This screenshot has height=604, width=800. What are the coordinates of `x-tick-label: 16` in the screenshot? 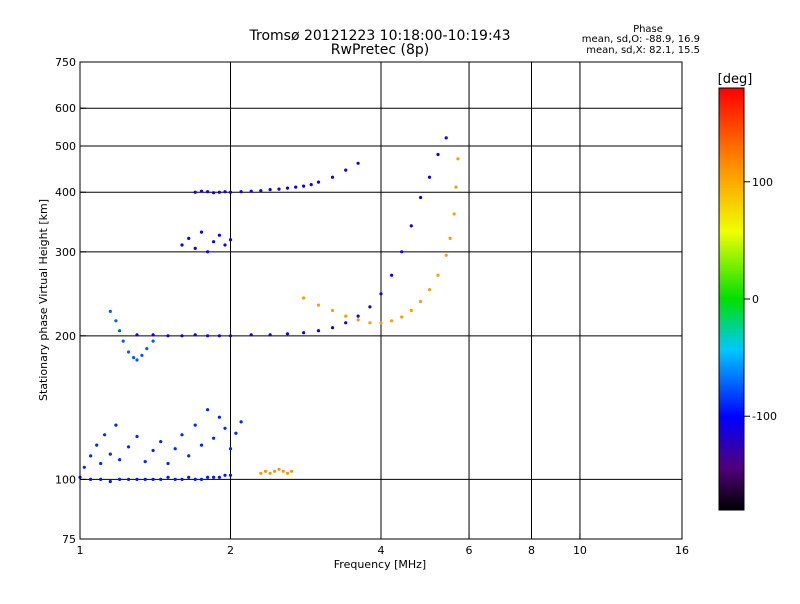 It's located at (682, 550).